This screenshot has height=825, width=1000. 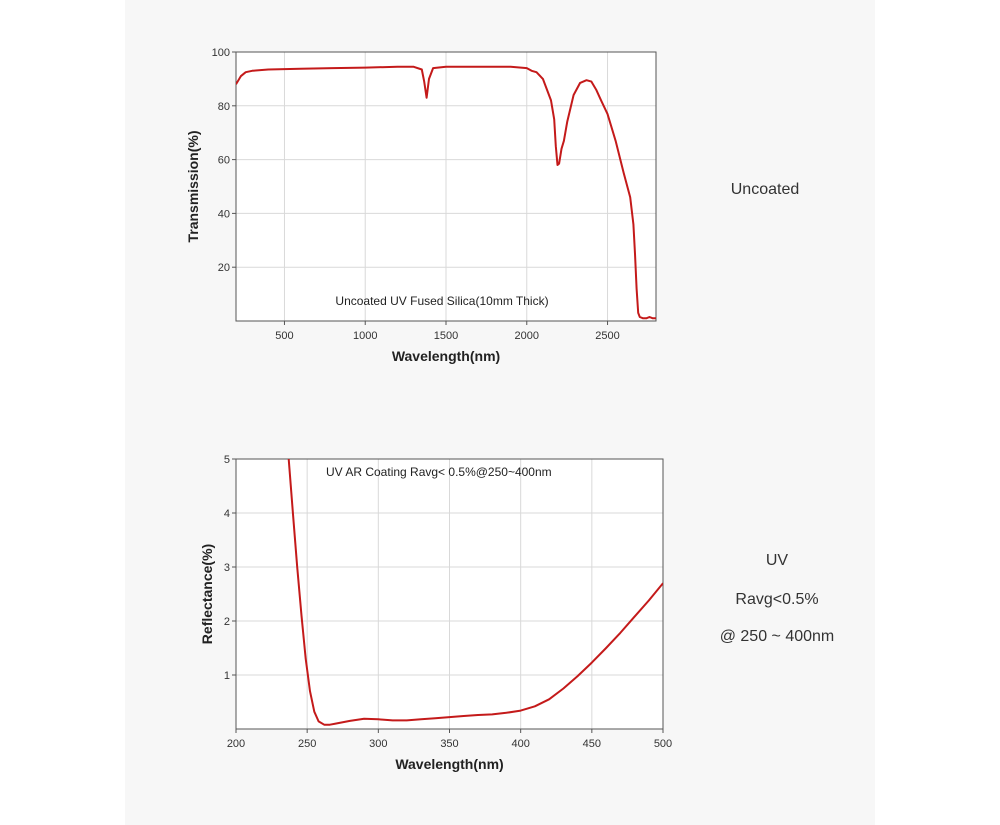 I want to click on chart-title: UV AR Coating Ravg< 0.5%@250~400nm, so click(x=439, y=472).